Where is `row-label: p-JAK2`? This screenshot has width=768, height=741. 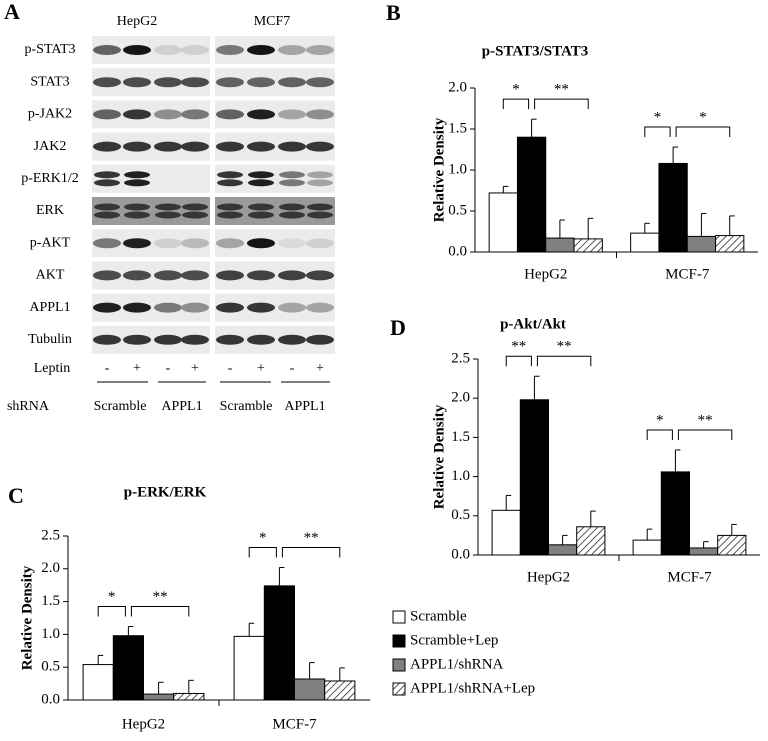 row-label: p-JAK2 is located at coordinates (50, 114).